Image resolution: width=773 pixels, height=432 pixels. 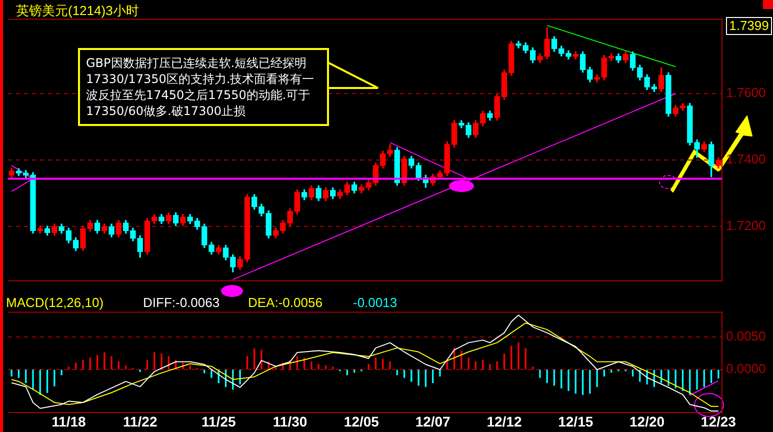 What do you see at coordinates (55, 302) in the screenshot?
I see `chart-title: MACD(12,26,10)` at bounding box center [55, 302].